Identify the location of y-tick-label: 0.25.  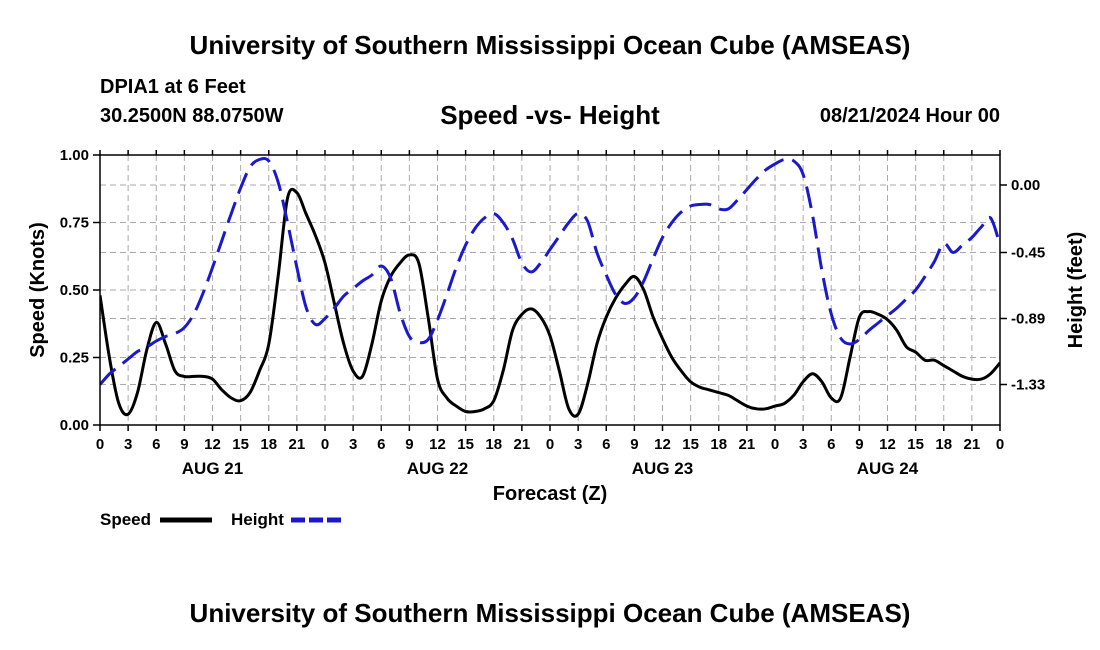
(74, 358).